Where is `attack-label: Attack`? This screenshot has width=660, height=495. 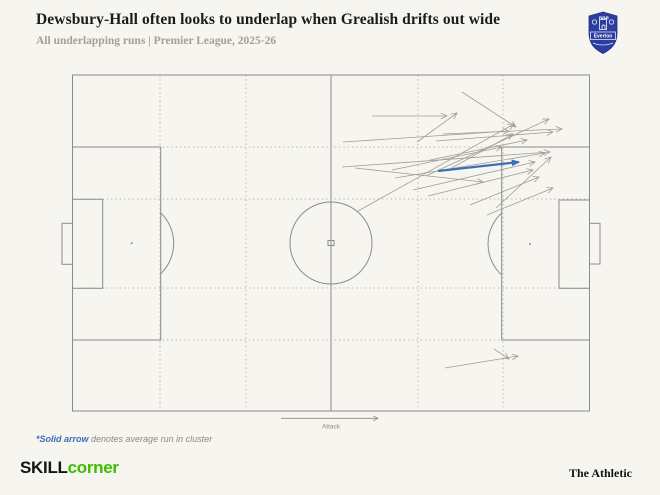 attack-label: Attack is located at coordinates (331, 427).